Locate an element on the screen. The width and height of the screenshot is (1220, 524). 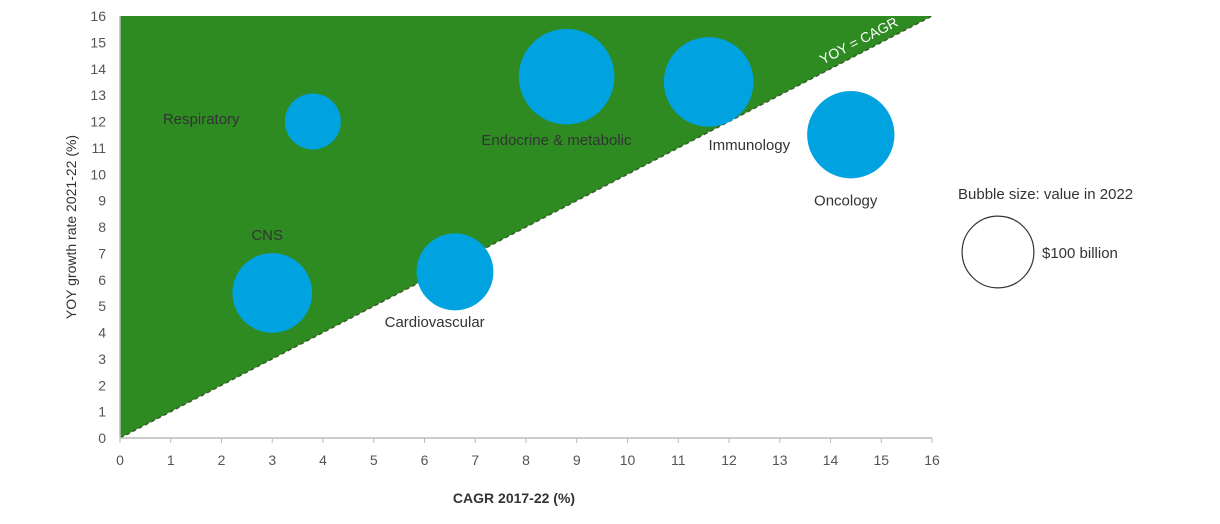
x-tick-label: 9 is located at coordinates (577, 460).